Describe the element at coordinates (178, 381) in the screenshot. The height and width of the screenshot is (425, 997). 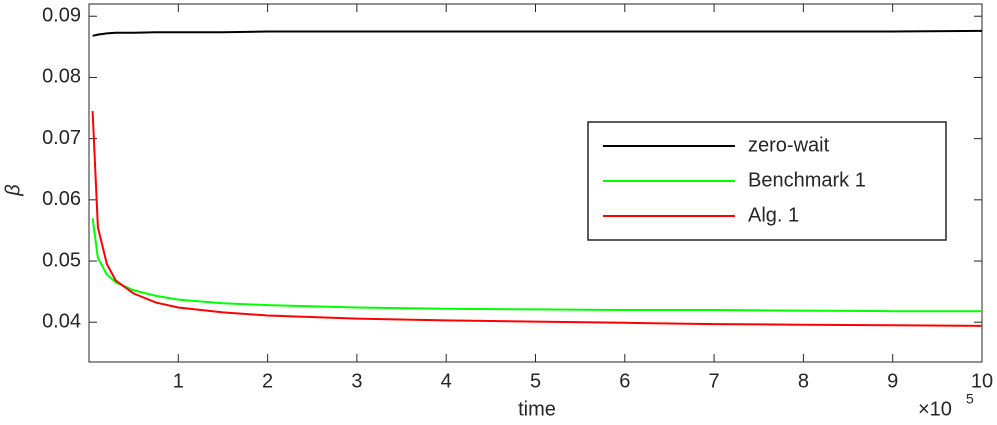
I see `x-tick-label: 1` at that location.